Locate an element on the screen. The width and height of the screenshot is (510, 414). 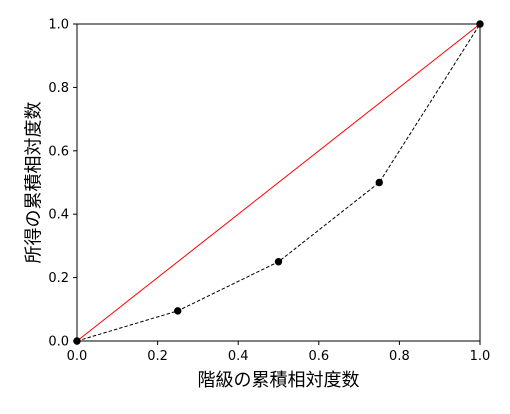
x-tick-label: 0.6 is located at coordinates (318, 356).